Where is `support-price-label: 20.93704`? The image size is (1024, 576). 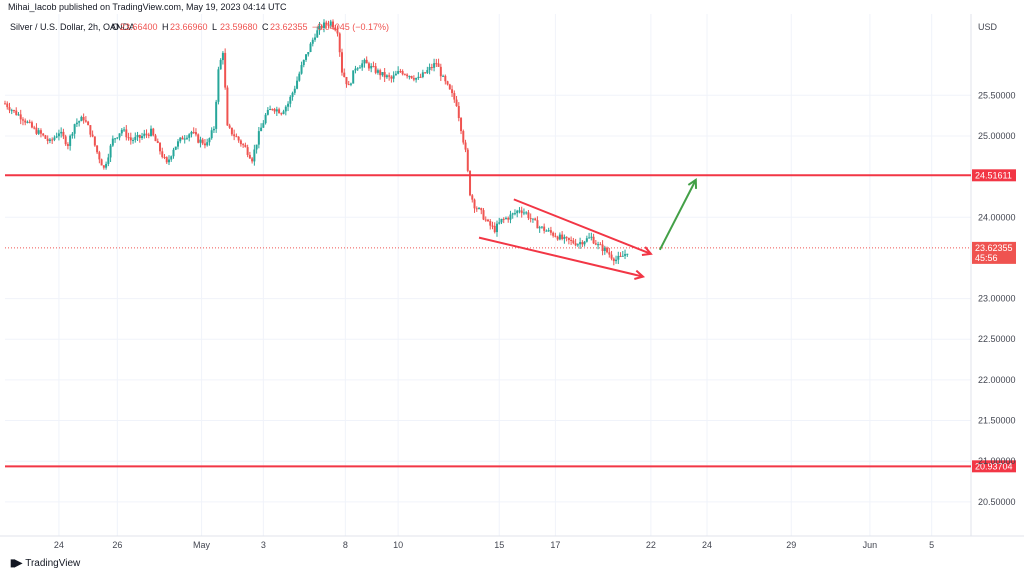
support-price-label: 20.93704 is located at coordinates (994, 466).